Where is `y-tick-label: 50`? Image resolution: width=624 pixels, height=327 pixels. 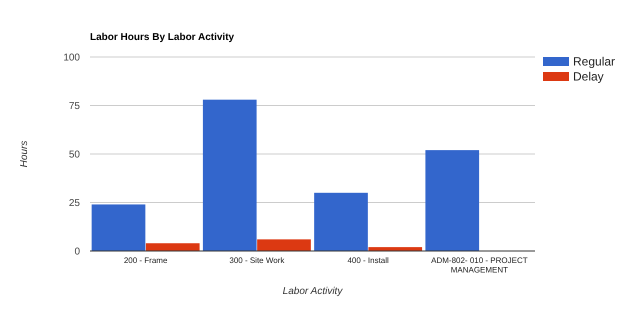
y-tick-label: 50 is located at coordinates (74, 155).